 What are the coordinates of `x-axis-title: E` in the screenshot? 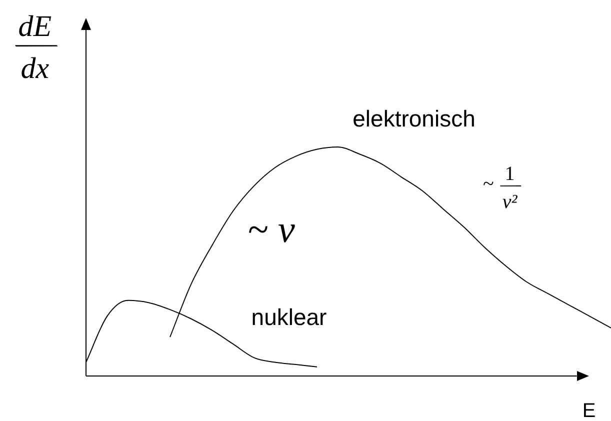 It's located at (589, 410).